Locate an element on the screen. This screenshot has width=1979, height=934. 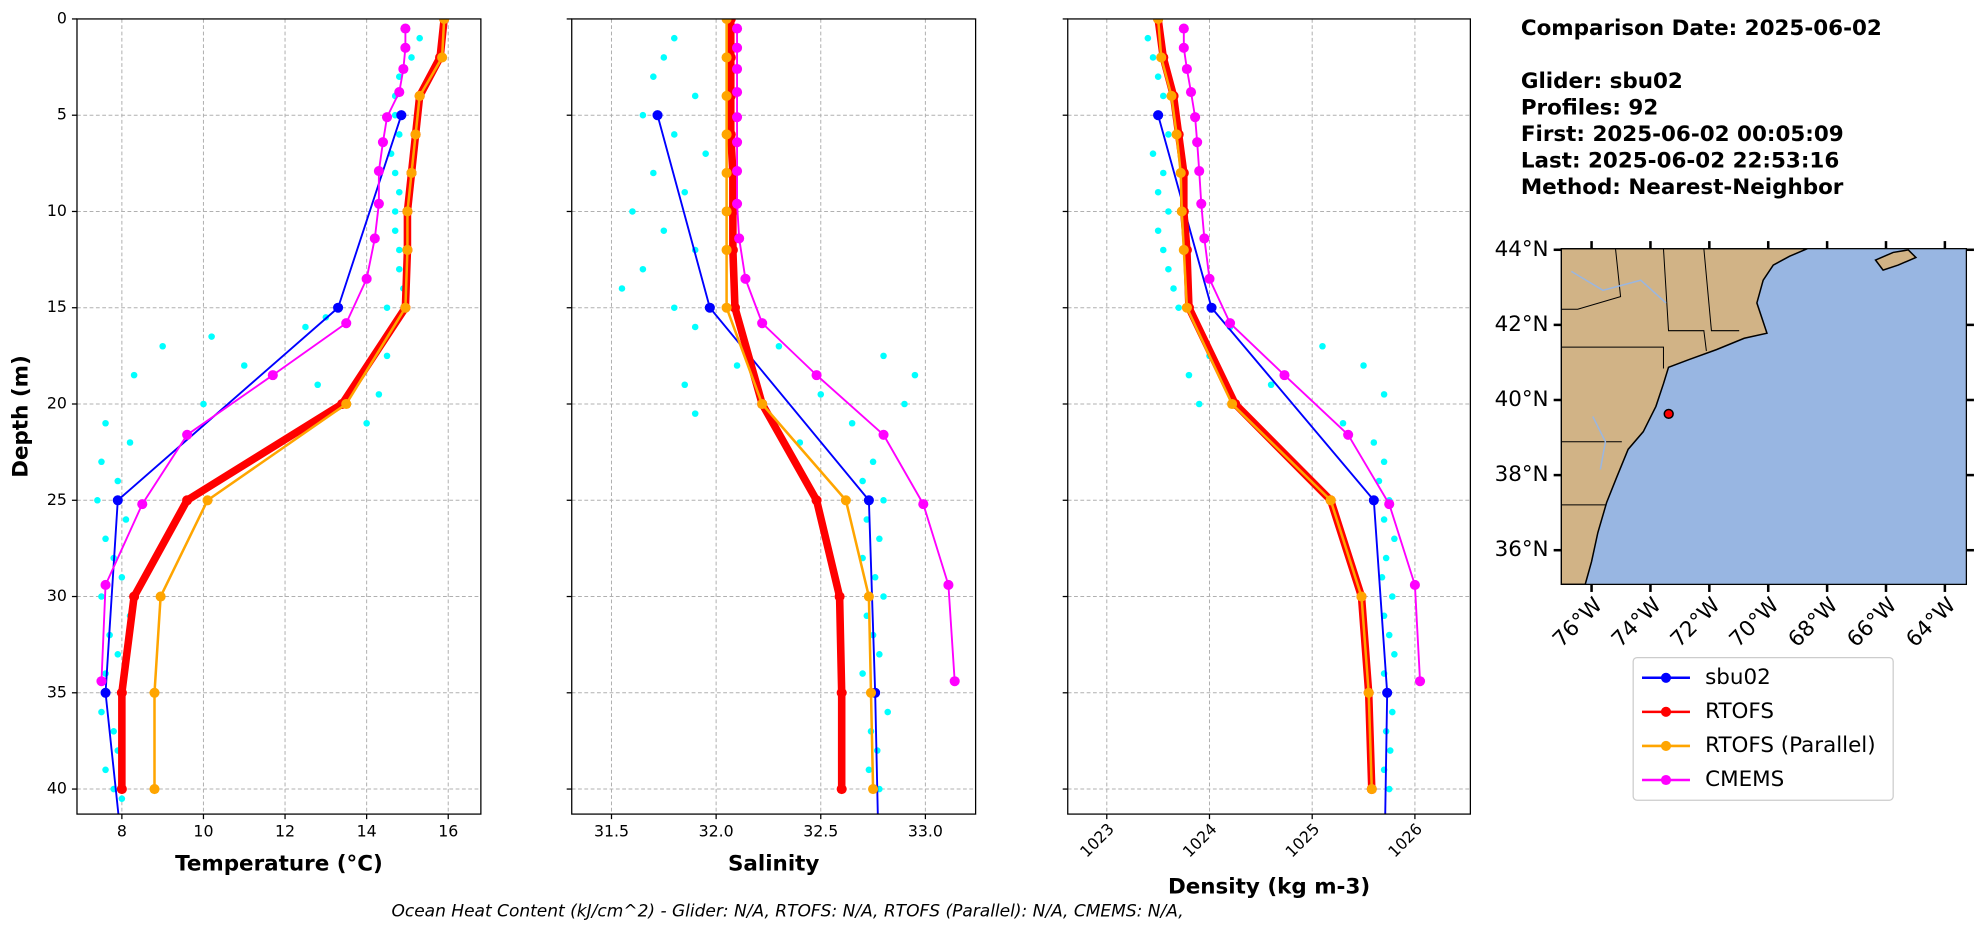
border is located at coordinates (1684, 299).